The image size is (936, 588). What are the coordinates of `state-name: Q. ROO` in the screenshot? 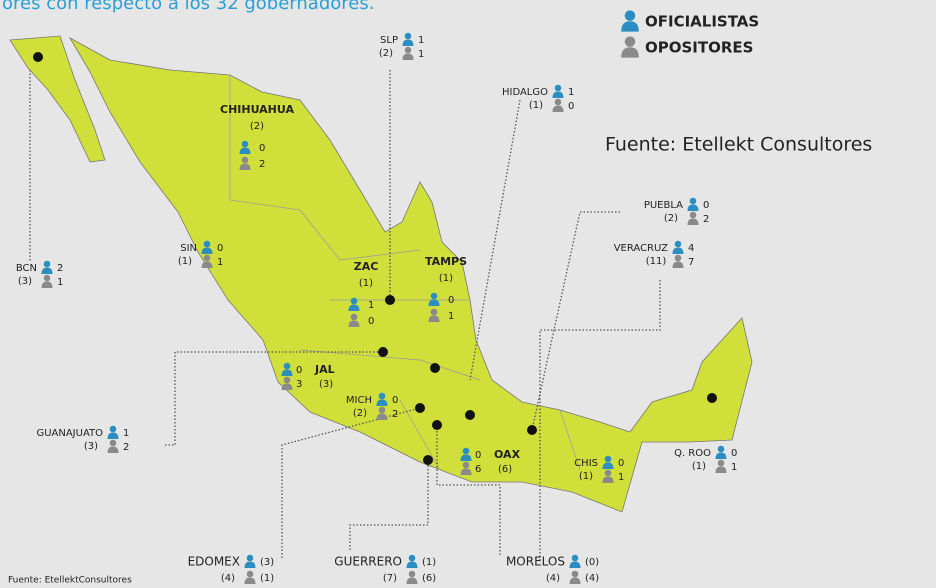 It's located at (692, 453).